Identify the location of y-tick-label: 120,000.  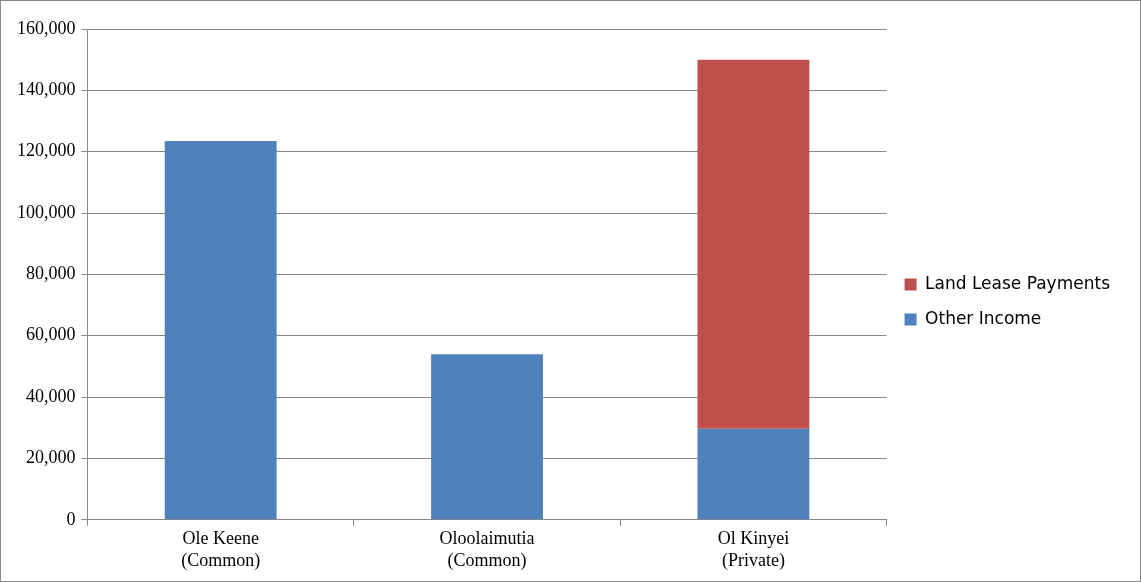
(46, 150).